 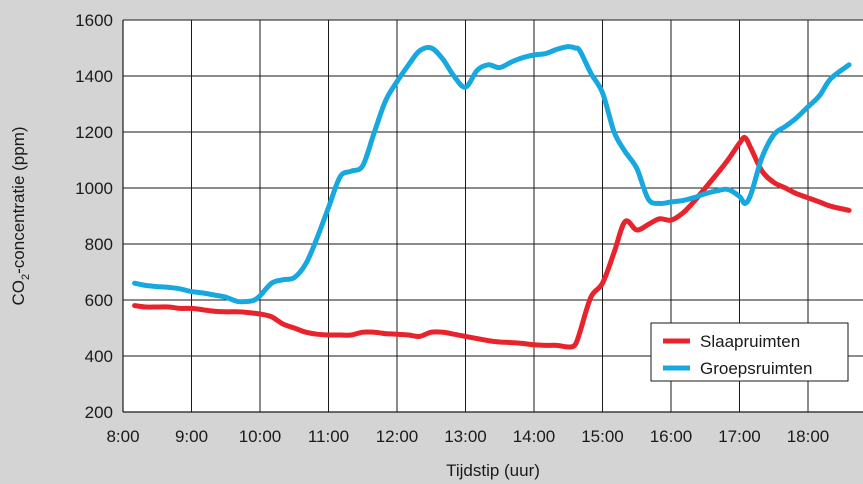 What do you see at coordinates (397, 436) in the screenshot?
I see `x-tick-label: 12:00` at bounding box center [397, 436].